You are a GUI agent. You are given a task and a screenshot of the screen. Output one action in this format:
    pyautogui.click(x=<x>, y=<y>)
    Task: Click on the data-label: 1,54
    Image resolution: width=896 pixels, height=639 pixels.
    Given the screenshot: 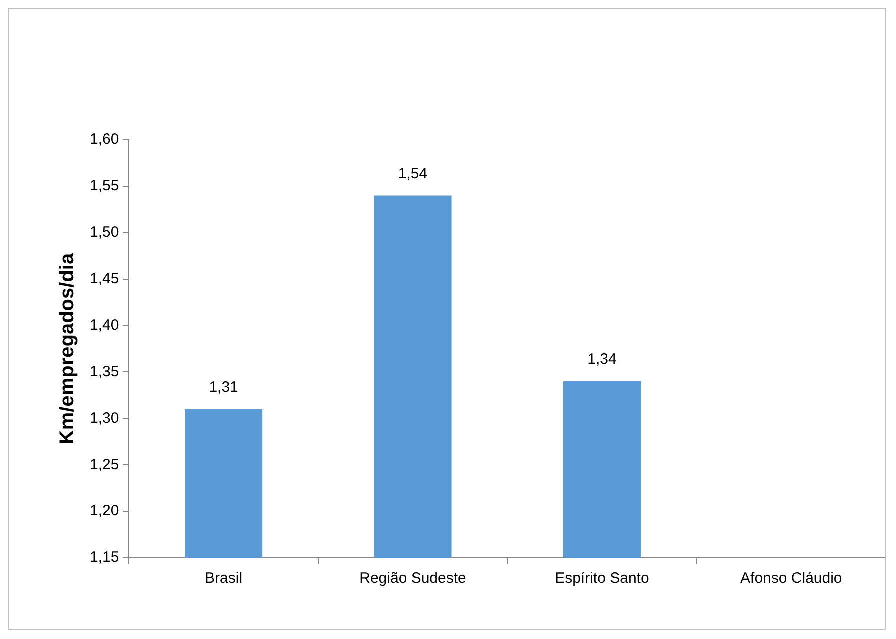 What is the action you would take?
    pyautogui.click(x=413, y=173)
    